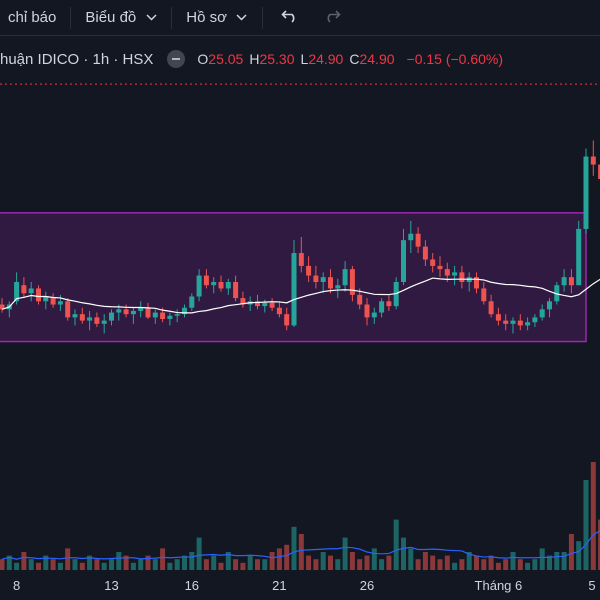 Image resolution: width=600 pixels, height=600 pixels. What do you see at coordinates (262, 17) in the screenshot?
I see `toolbar-divider` at bounding box center [262, 17].